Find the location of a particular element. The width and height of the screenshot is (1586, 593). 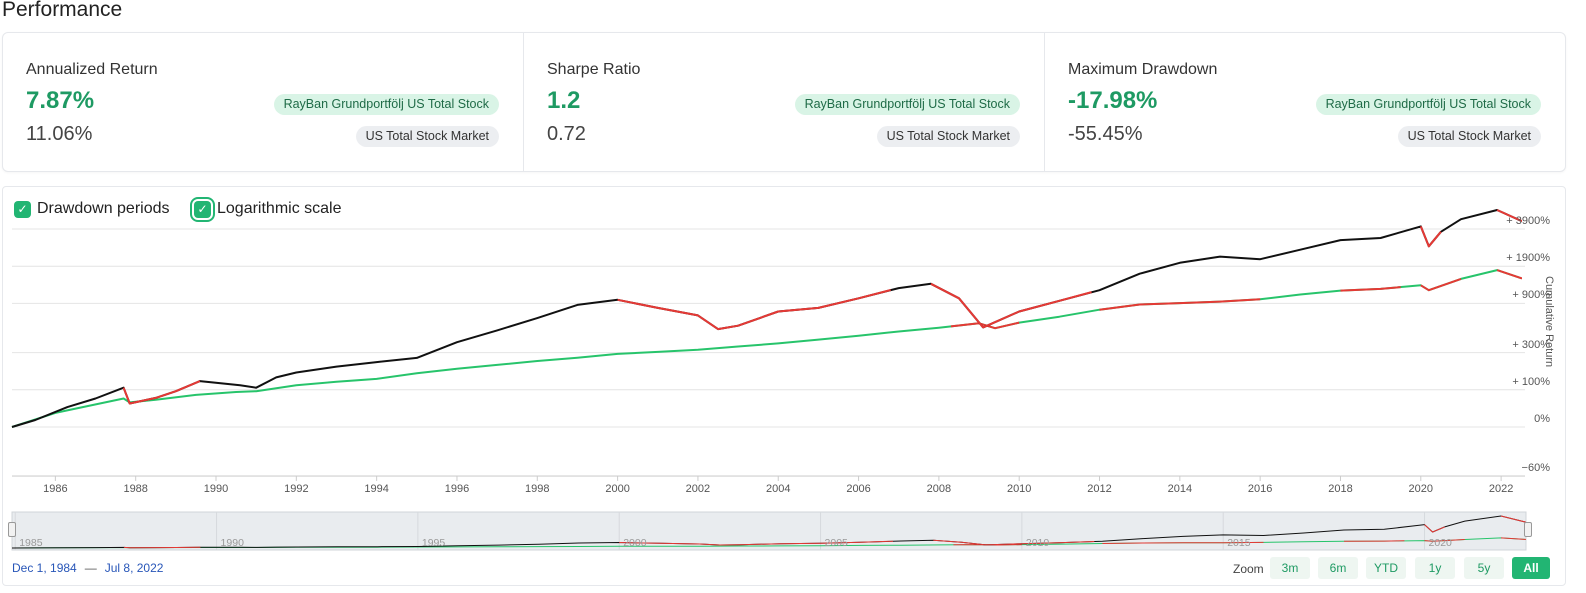

y-tick-label: + 1900% is located at coordinates (1528, 258).